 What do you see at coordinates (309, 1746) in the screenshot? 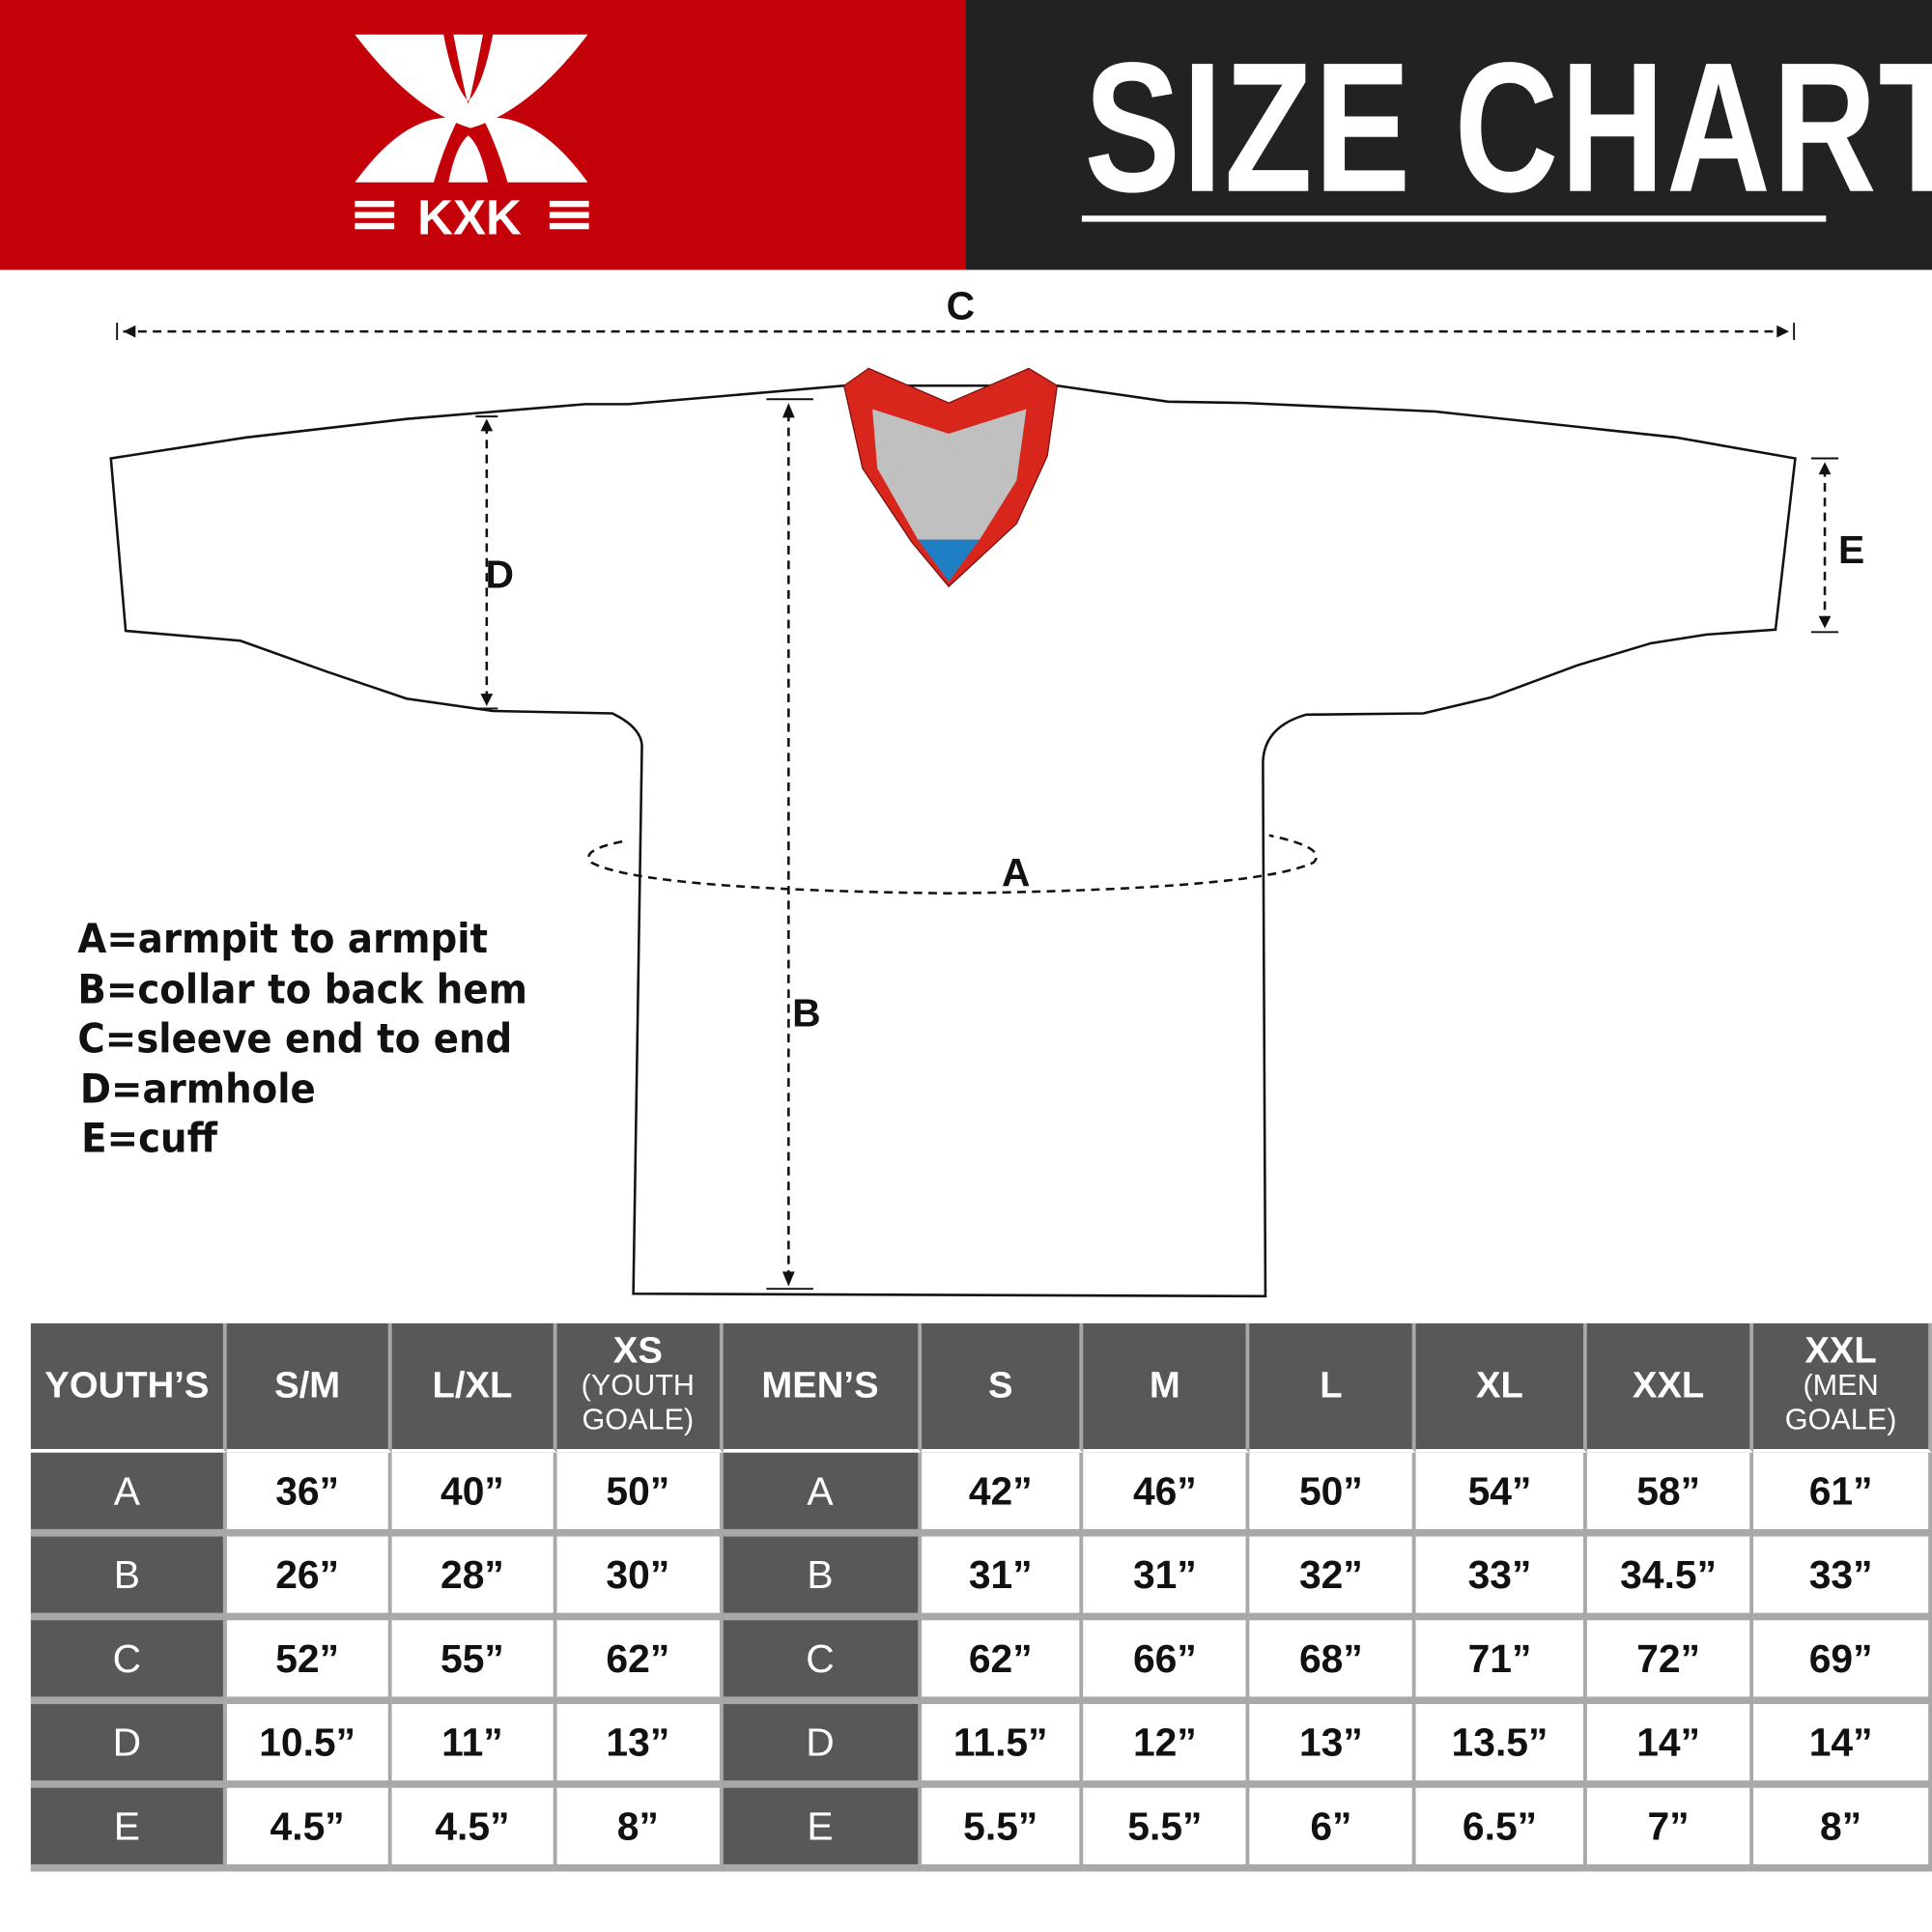
I see `size-value: 10.5”` at bounding box center [309, 1746].